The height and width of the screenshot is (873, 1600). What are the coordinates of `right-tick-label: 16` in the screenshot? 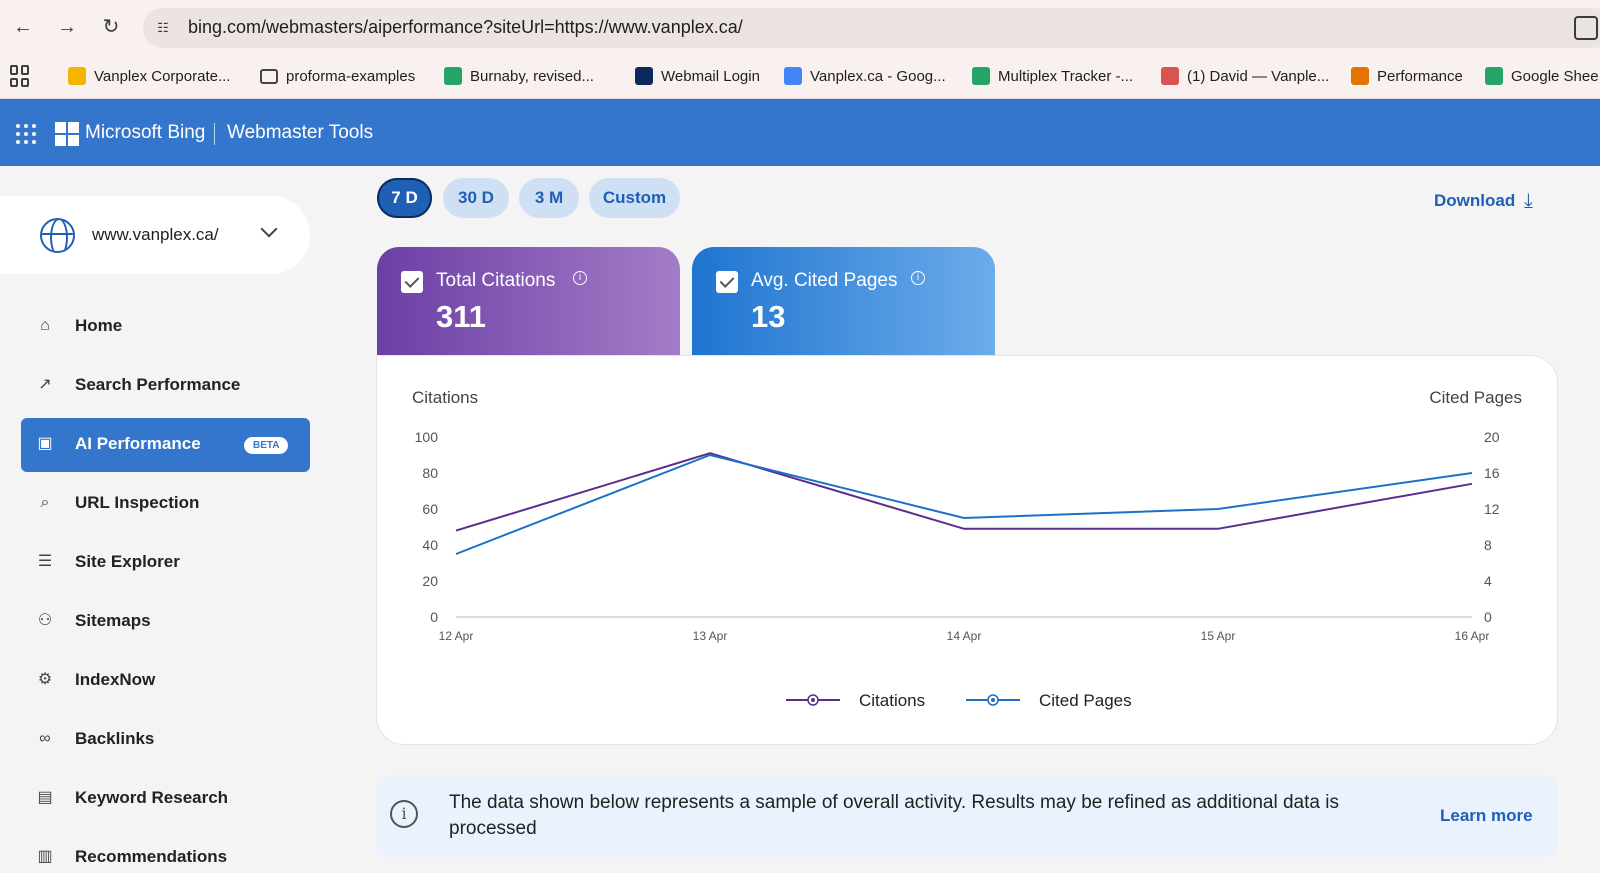 It's located at (1492, 473).